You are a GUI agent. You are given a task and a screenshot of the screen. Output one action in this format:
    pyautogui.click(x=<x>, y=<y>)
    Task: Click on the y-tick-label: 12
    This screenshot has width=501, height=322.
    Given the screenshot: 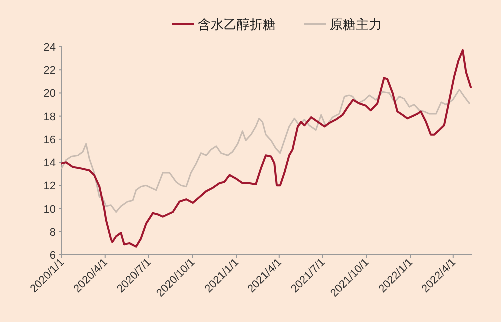 What is the action you would take?
    pyautogui.click(x=50, y=186)
    